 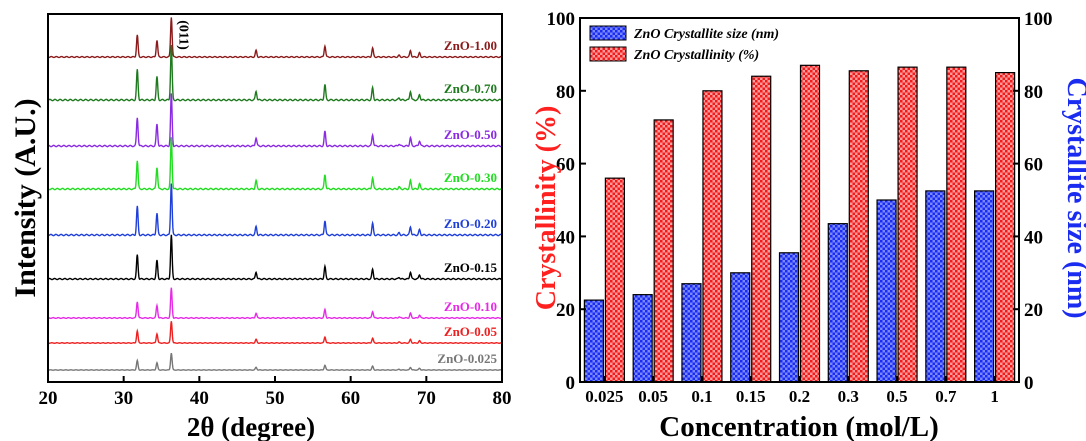 What do you see at coordinates (48, 398) in the screenshot?
I see `xrd-x-tick-label: 20` at bounding box center [48, 398].